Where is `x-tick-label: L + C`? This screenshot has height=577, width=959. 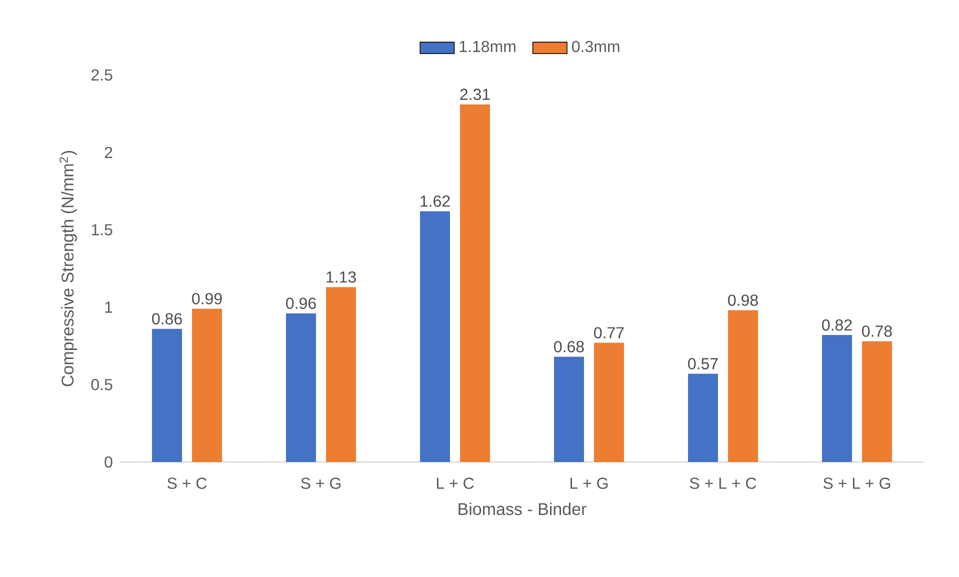 x-tick-label: L + C is located at coordinates (455, 483).